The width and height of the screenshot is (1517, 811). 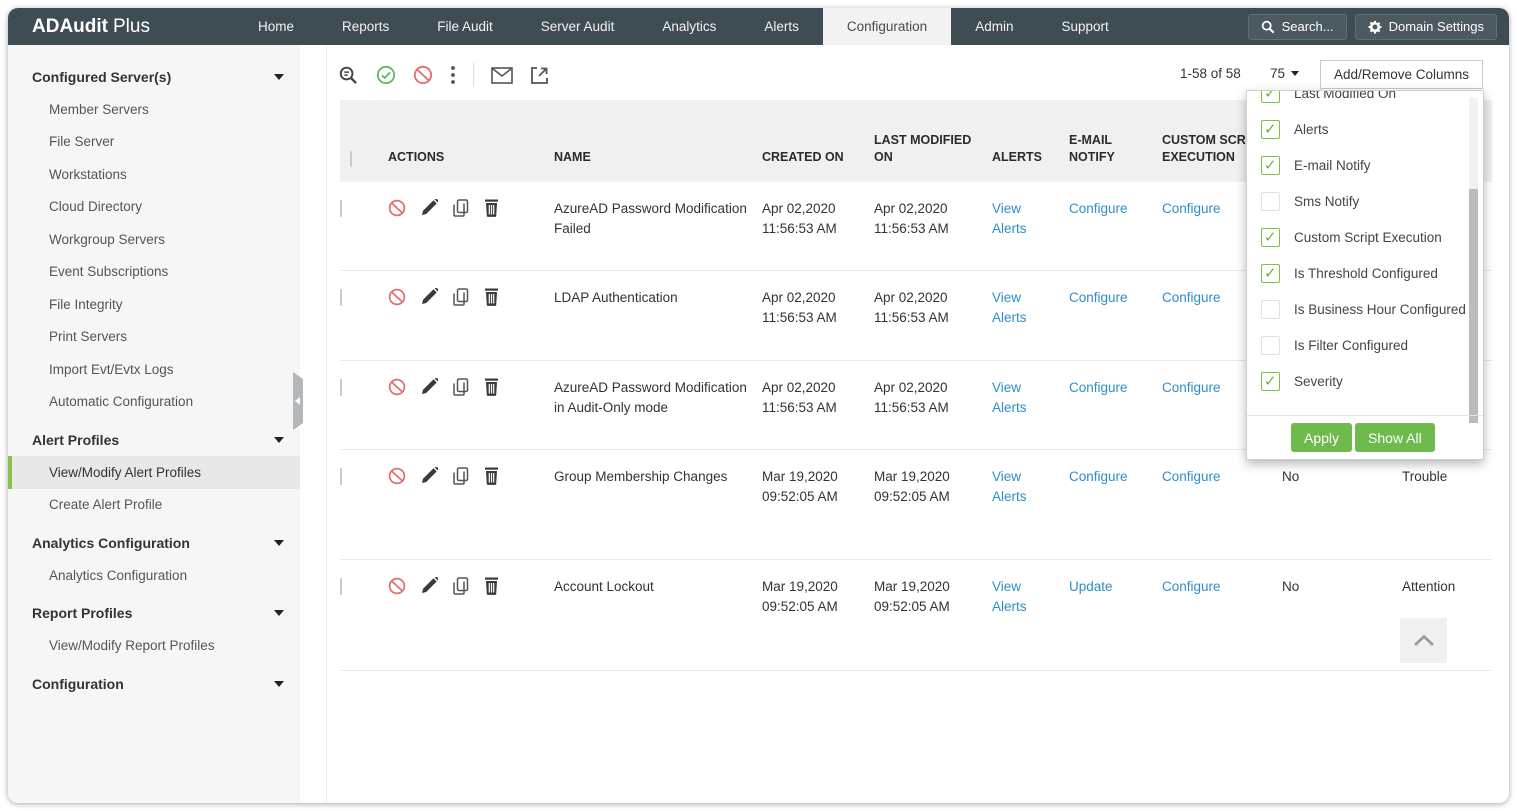 What do you see at coordinates (107, 239) in the screenshot?
I see `sidebar-item-workgroup-servers: Workgroup Servers` at bounding box center [107, 239].